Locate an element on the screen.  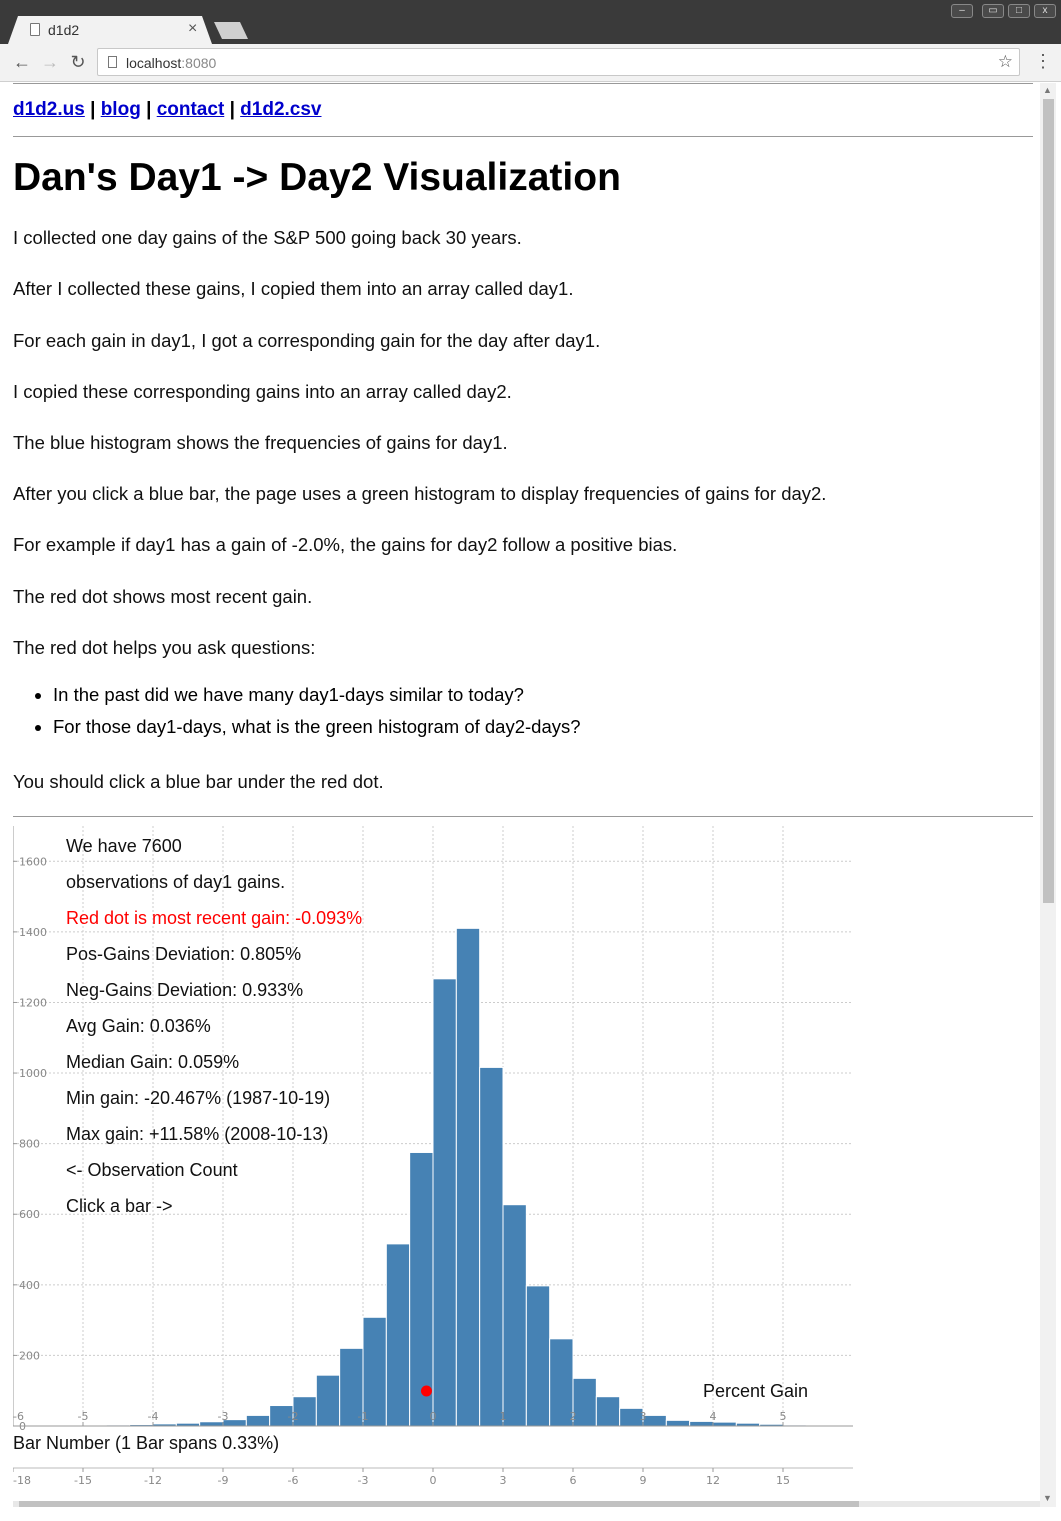
bar-number-tick-label: 12 is located at coordinates (713, 1480).